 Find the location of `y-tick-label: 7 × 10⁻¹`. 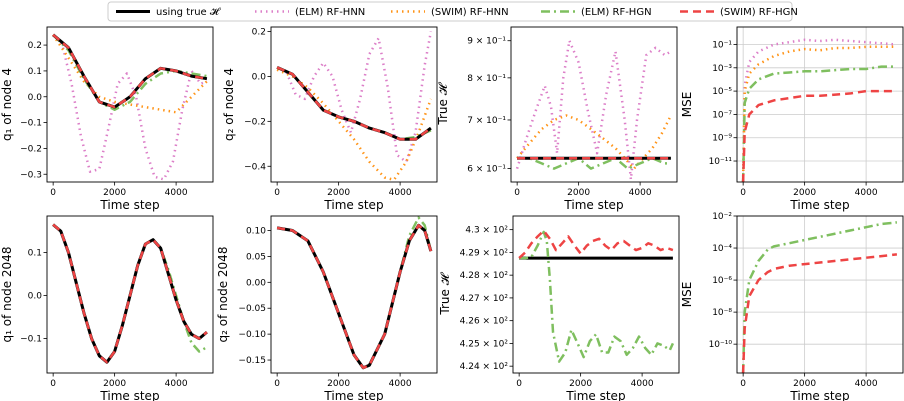

y-tick-label: 7 × 10⁻¹ is located at coordinates (486, 121).